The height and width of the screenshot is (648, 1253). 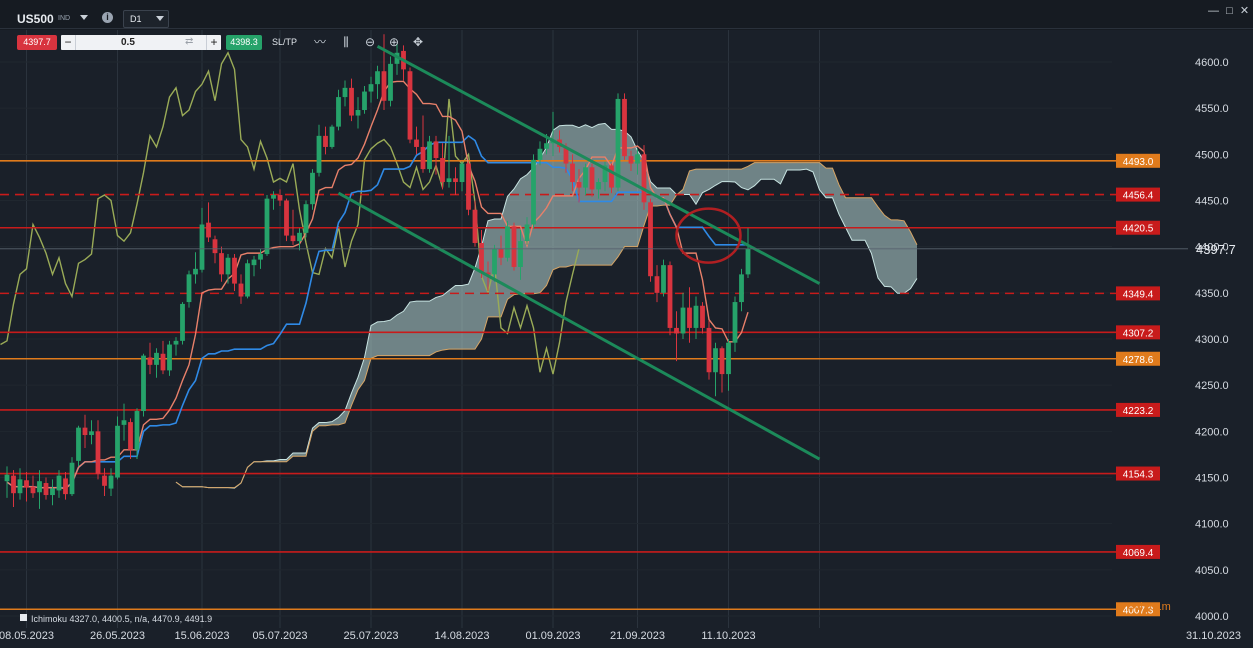 What do you see at coordinates (394, 42) in the screenshot?
I see `zoom-in-icon: ⊕` at bounding box center [394, 42].